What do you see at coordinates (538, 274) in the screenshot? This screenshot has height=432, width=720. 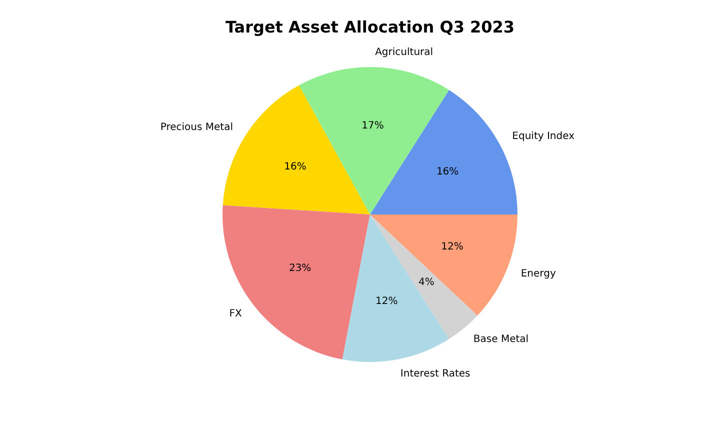 I see `slice-label: Energy` at bounding box center [538, 274].